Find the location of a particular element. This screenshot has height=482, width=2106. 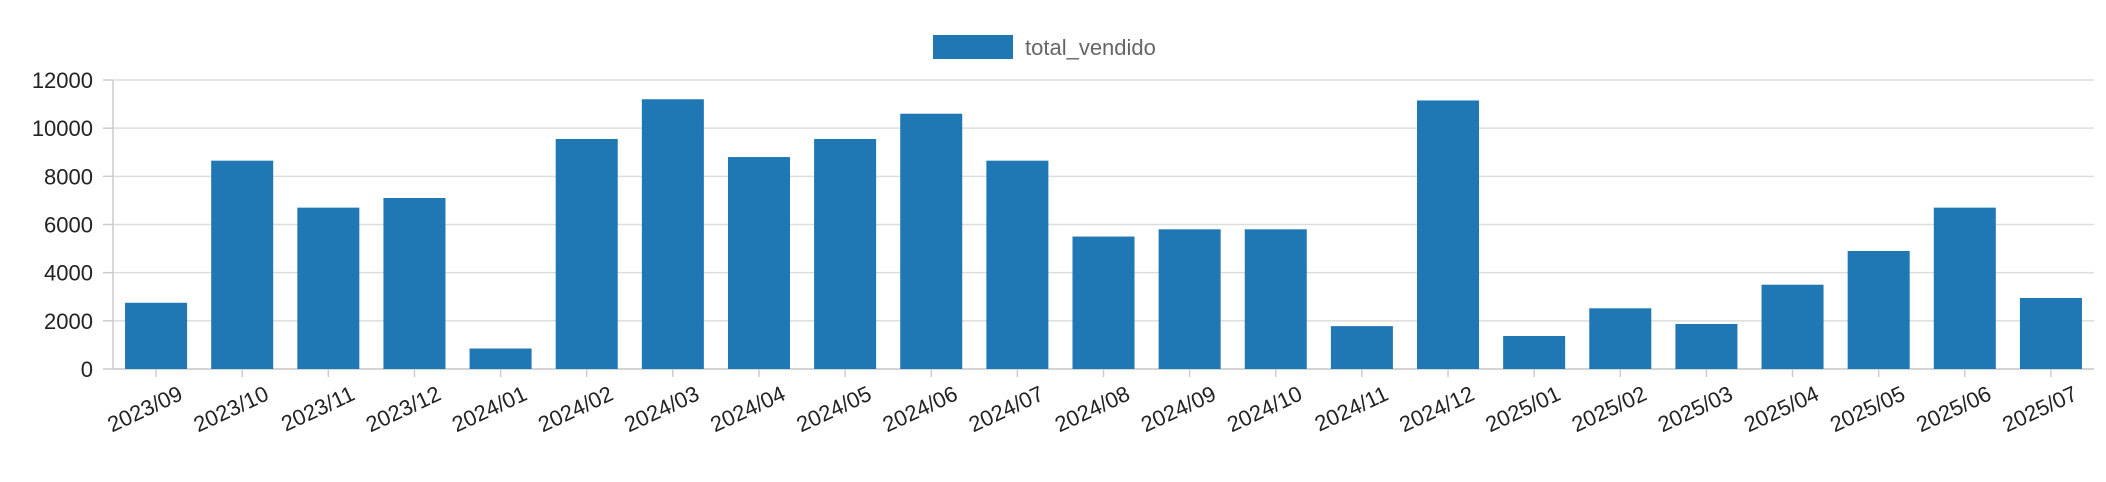

y-tick-label-2: 4000 is located at coordinates (68, 273).